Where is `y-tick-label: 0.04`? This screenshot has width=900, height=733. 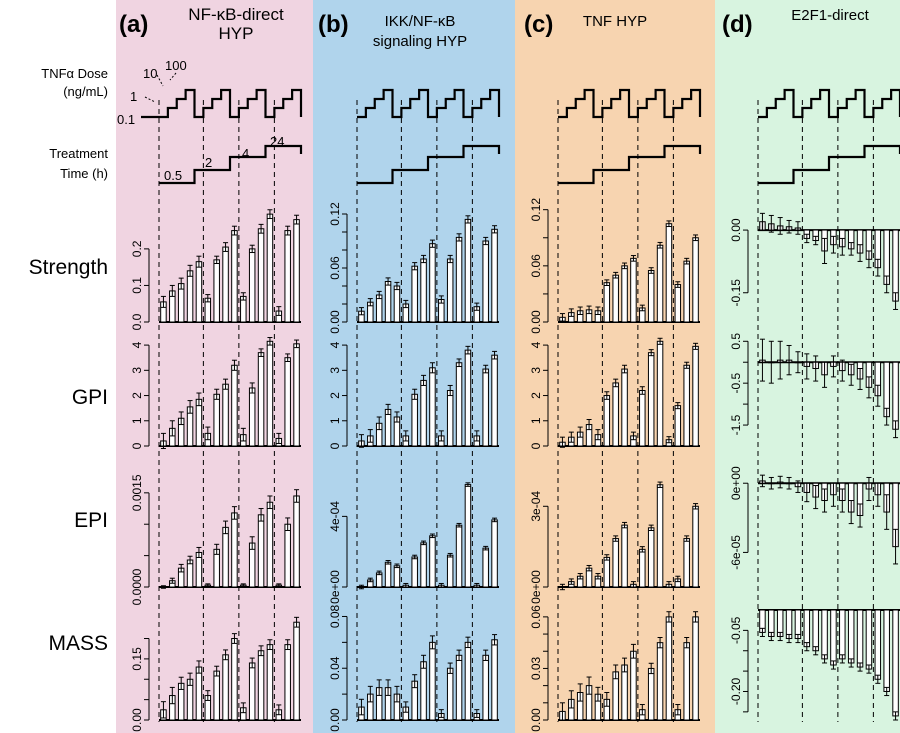
y-tick-label: 0.04 is located at coordinates (335, 668).